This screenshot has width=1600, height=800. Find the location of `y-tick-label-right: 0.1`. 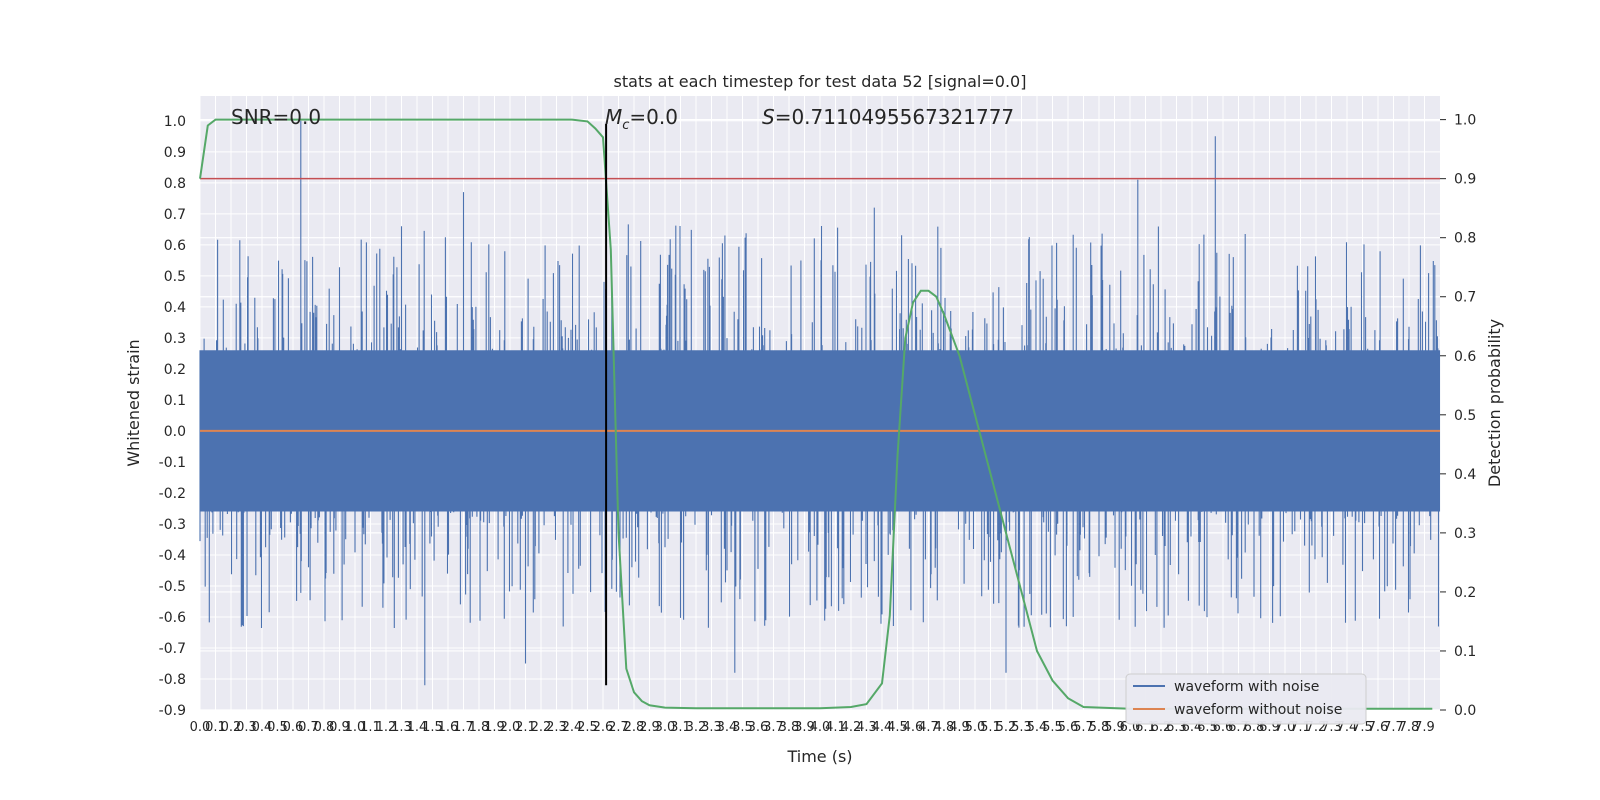

y-tick-label-right: 0.1 is located at coordinates (1465, 652).